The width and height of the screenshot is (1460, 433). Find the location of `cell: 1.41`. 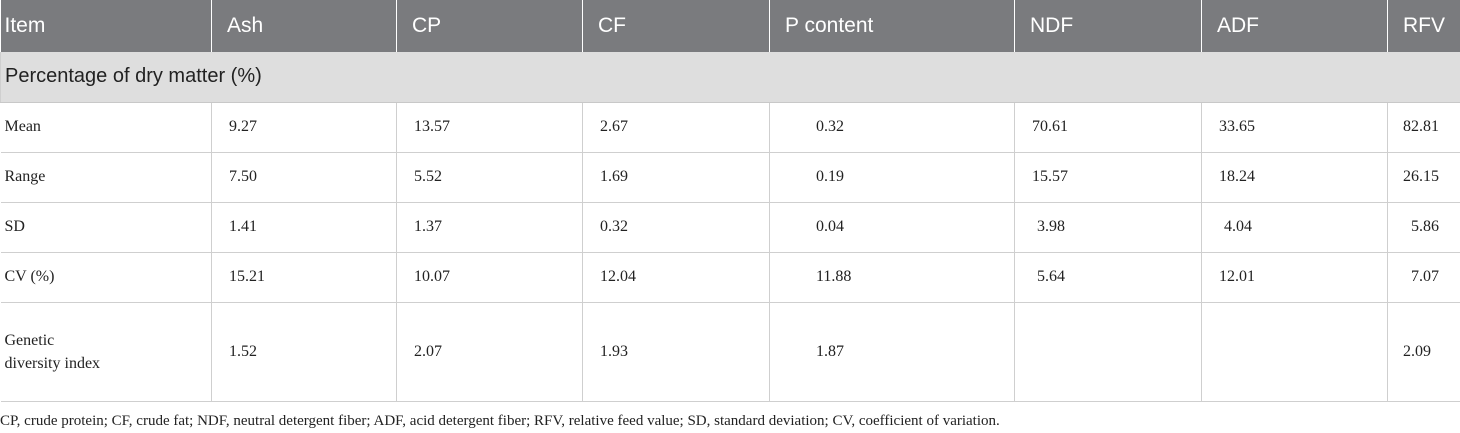

cell: 1.41 is located at coordinates (304, 227).